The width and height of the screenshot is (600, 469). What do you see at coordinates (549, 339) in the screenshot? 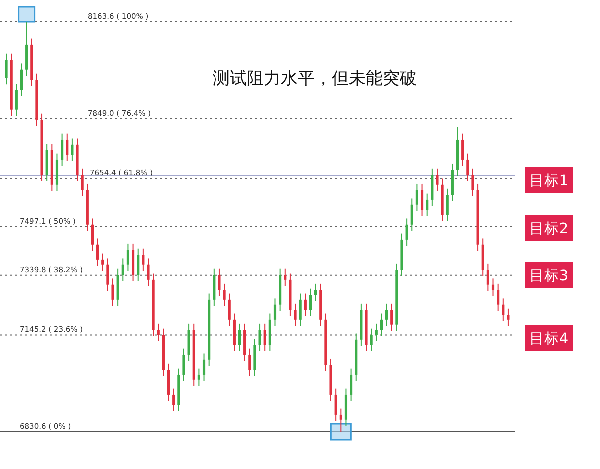
I see `text: 目标4` at bounding box center [549, 339].